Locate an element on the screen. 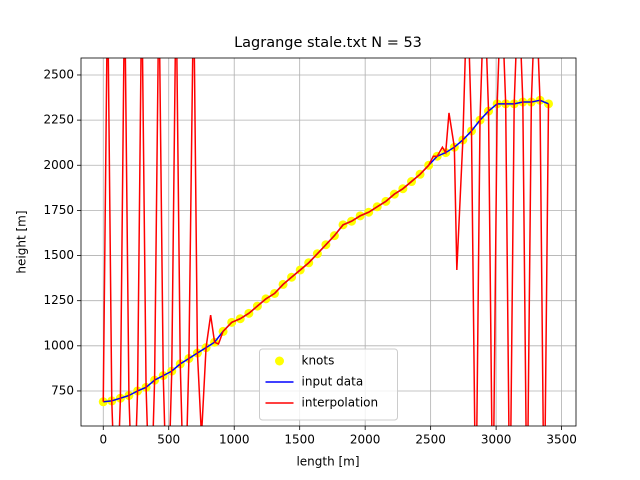 The width and height of the screenshot is (640, 480). y-tick-label: 1750 is located at coordinates (58, 210).